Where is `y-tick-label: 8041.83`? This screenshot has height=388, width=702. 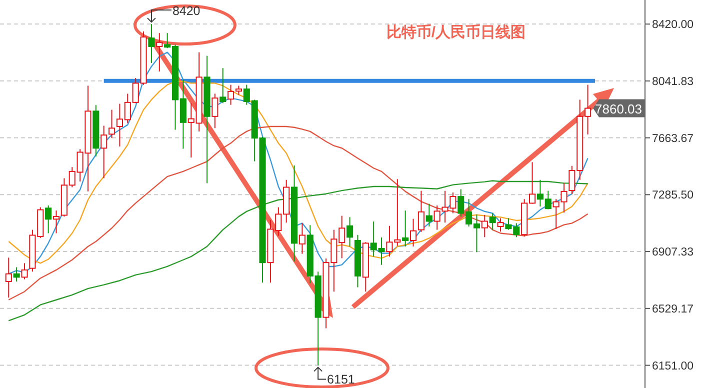
y-tick-label: 8041.83 is located at coordinates (673, 82).